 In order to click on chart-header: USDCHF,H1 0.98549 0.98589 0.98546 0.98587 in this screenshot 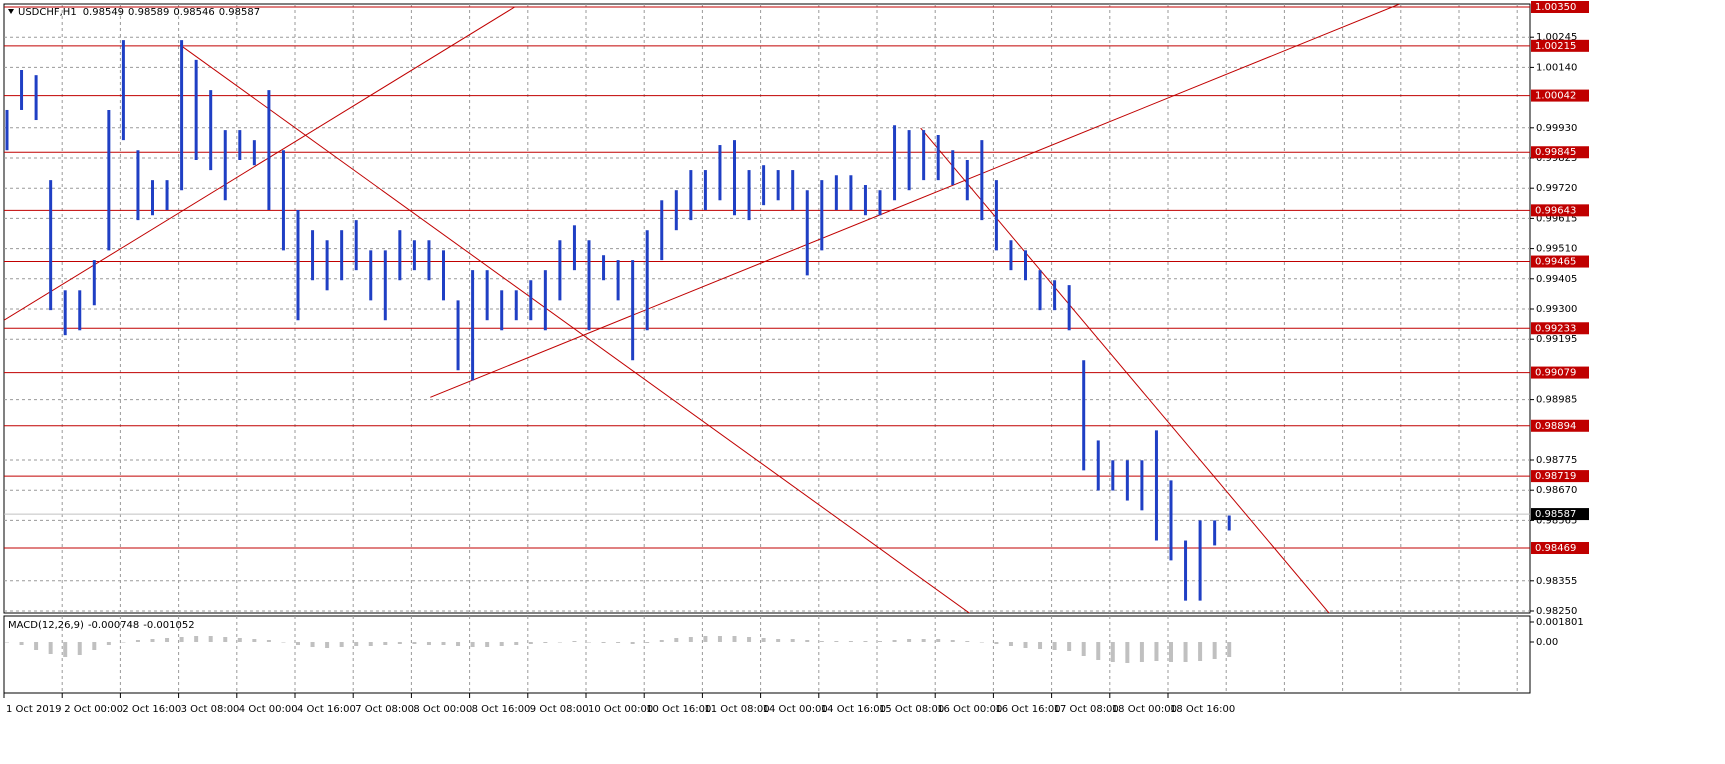, I will do `click(139, 12)`.